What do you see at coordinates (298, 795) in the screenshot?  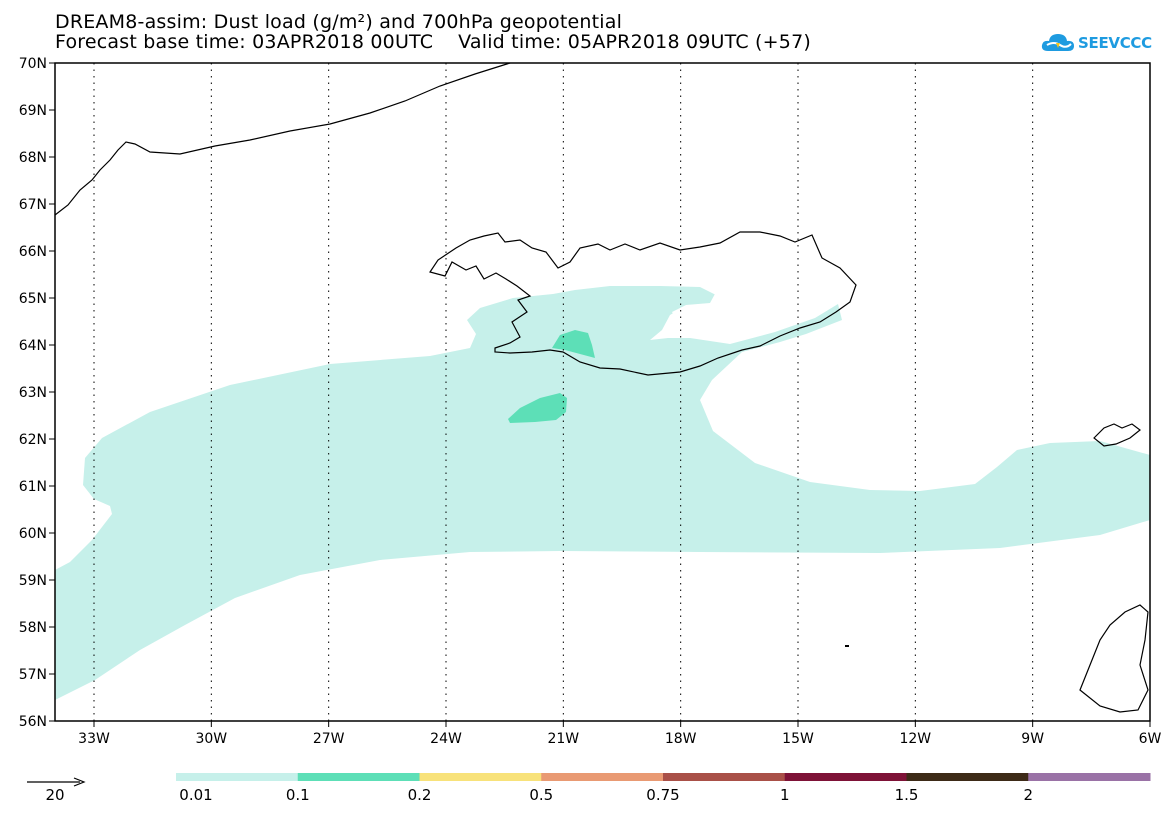 I see `legend-level-label: 0.1` at bounding box center [298, 795].